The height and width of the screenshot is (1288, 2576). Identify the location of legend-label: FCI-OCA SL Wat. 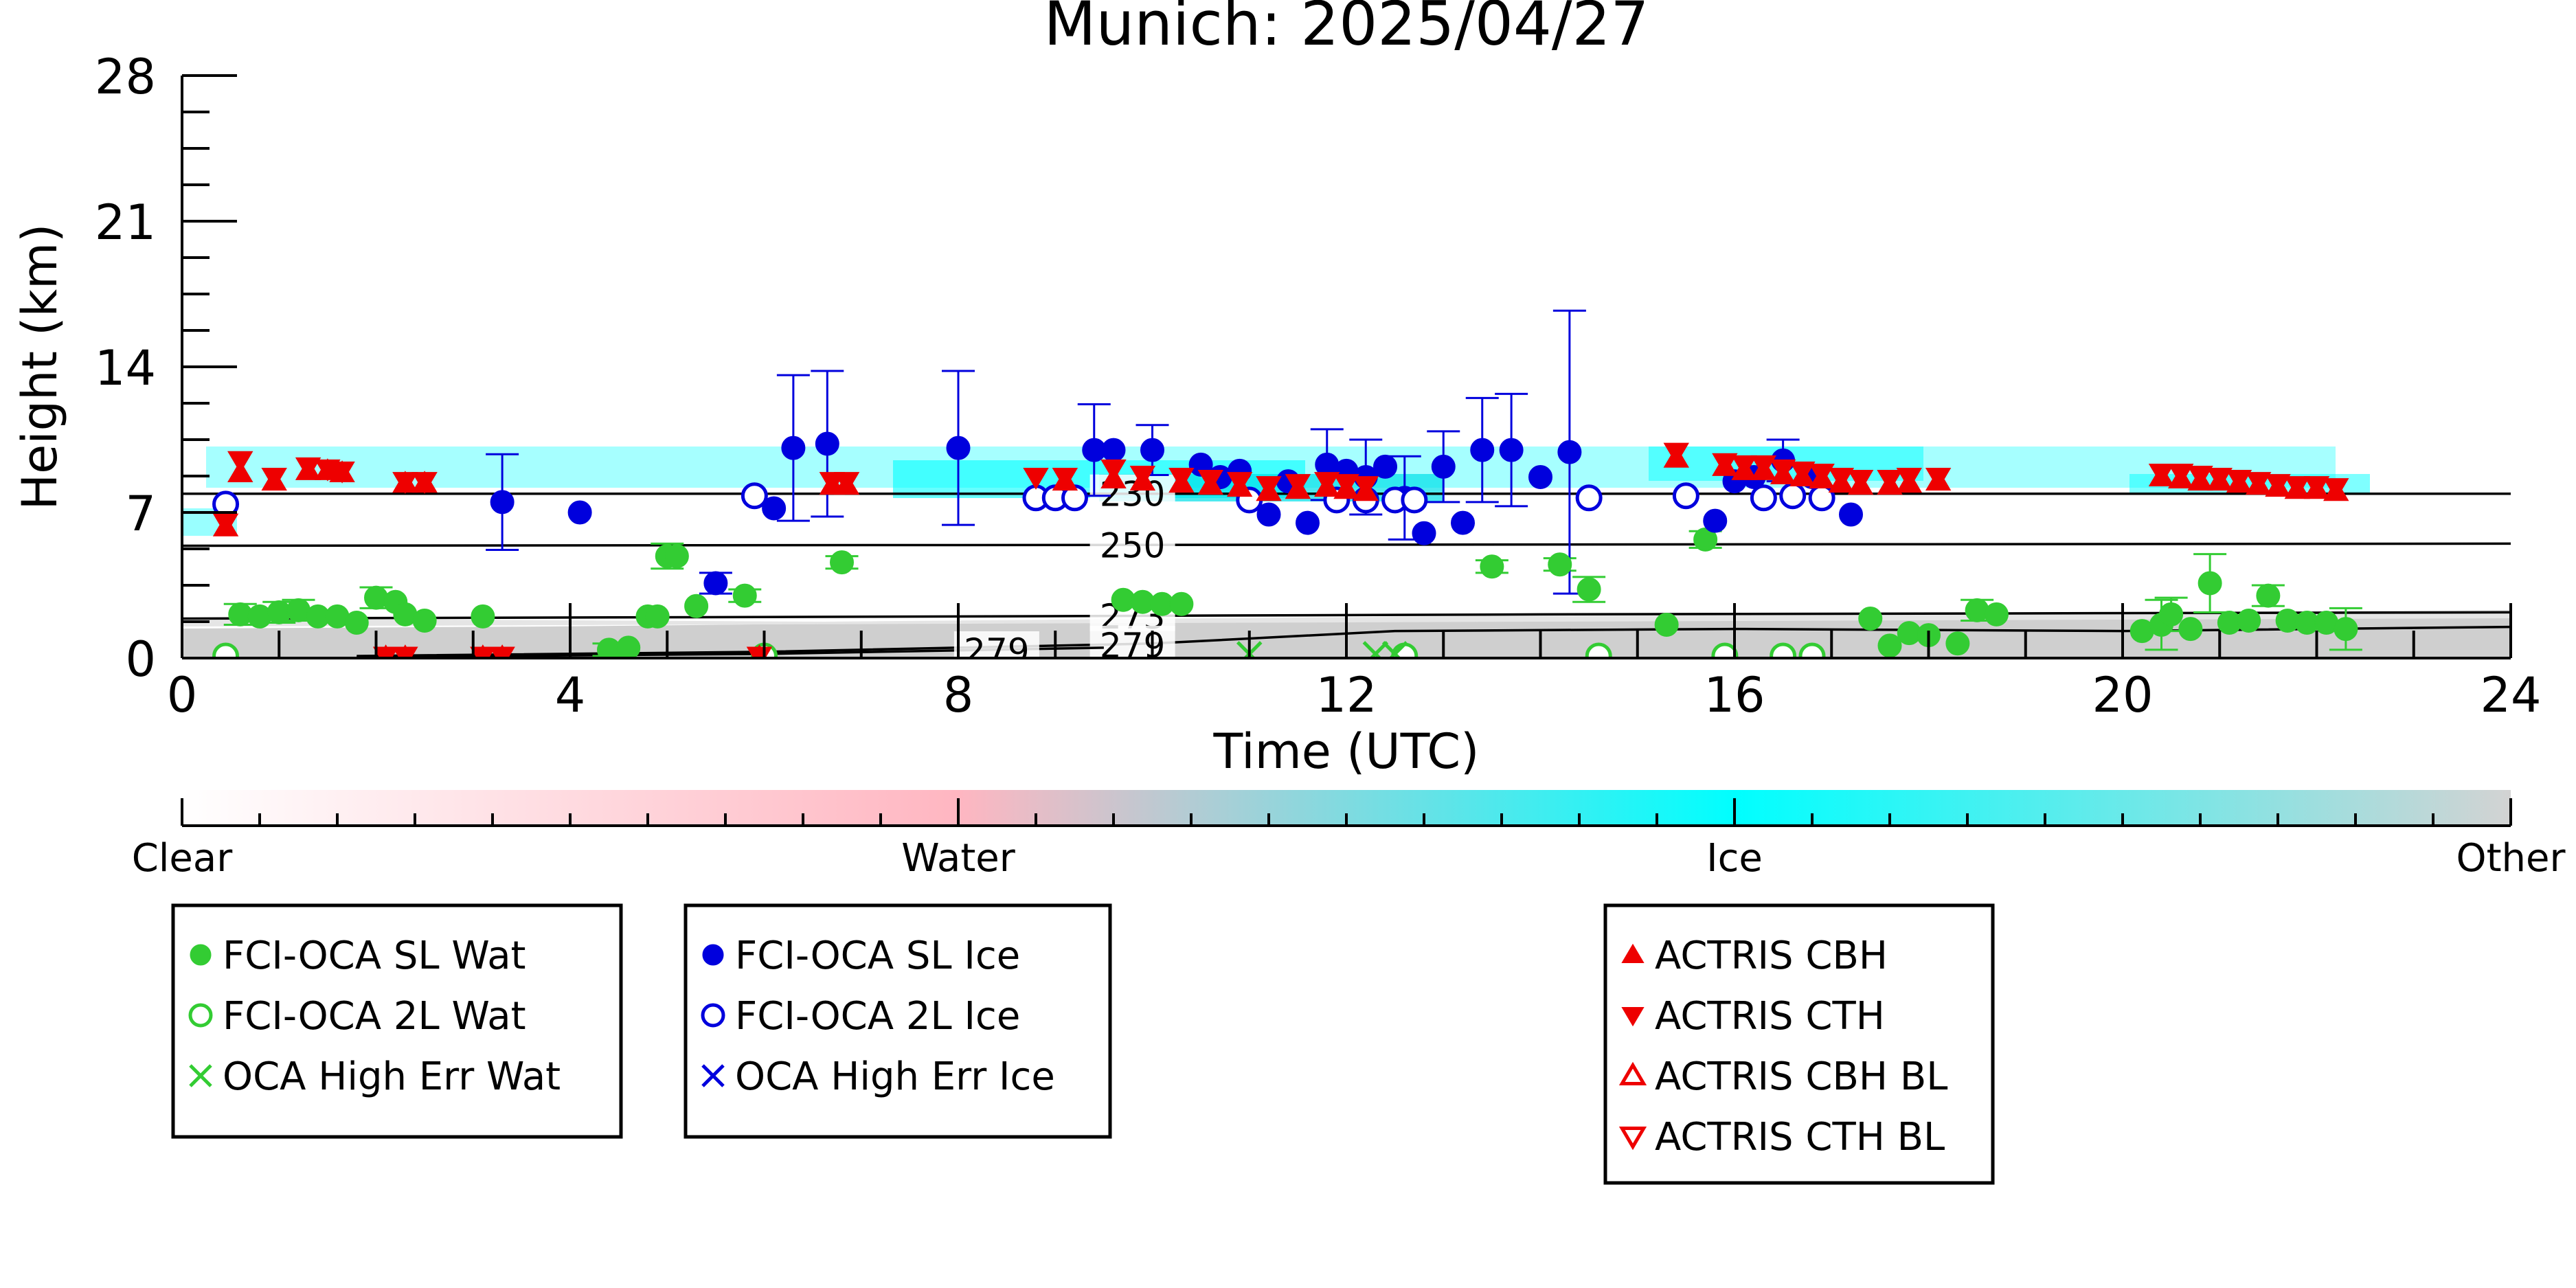
(374, 956).